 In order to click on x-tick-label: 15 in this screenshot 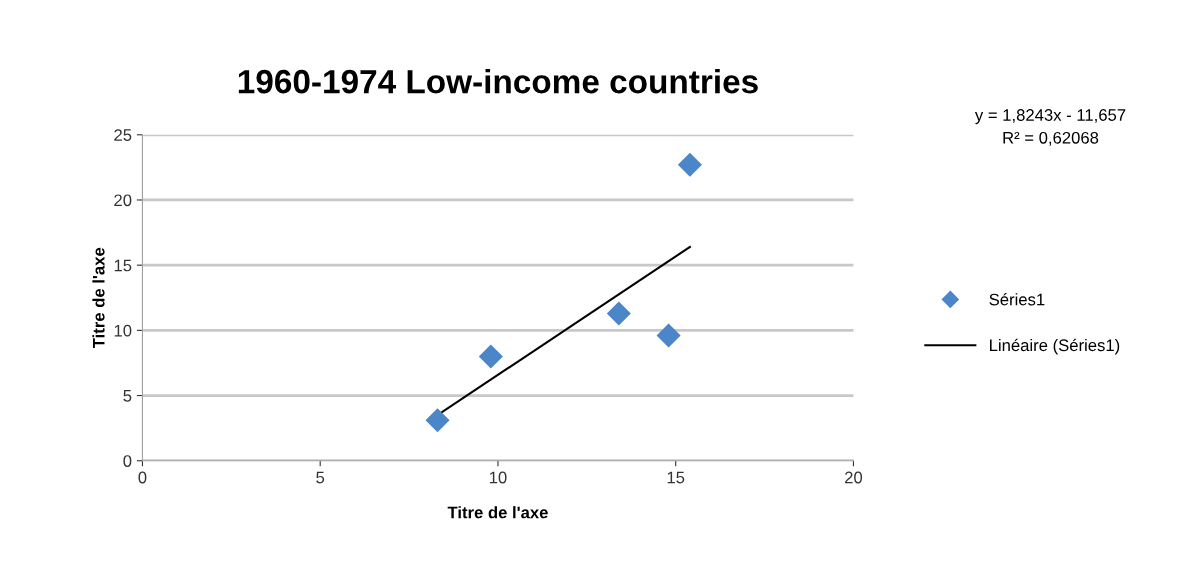, I will do `click(676, 477)`.